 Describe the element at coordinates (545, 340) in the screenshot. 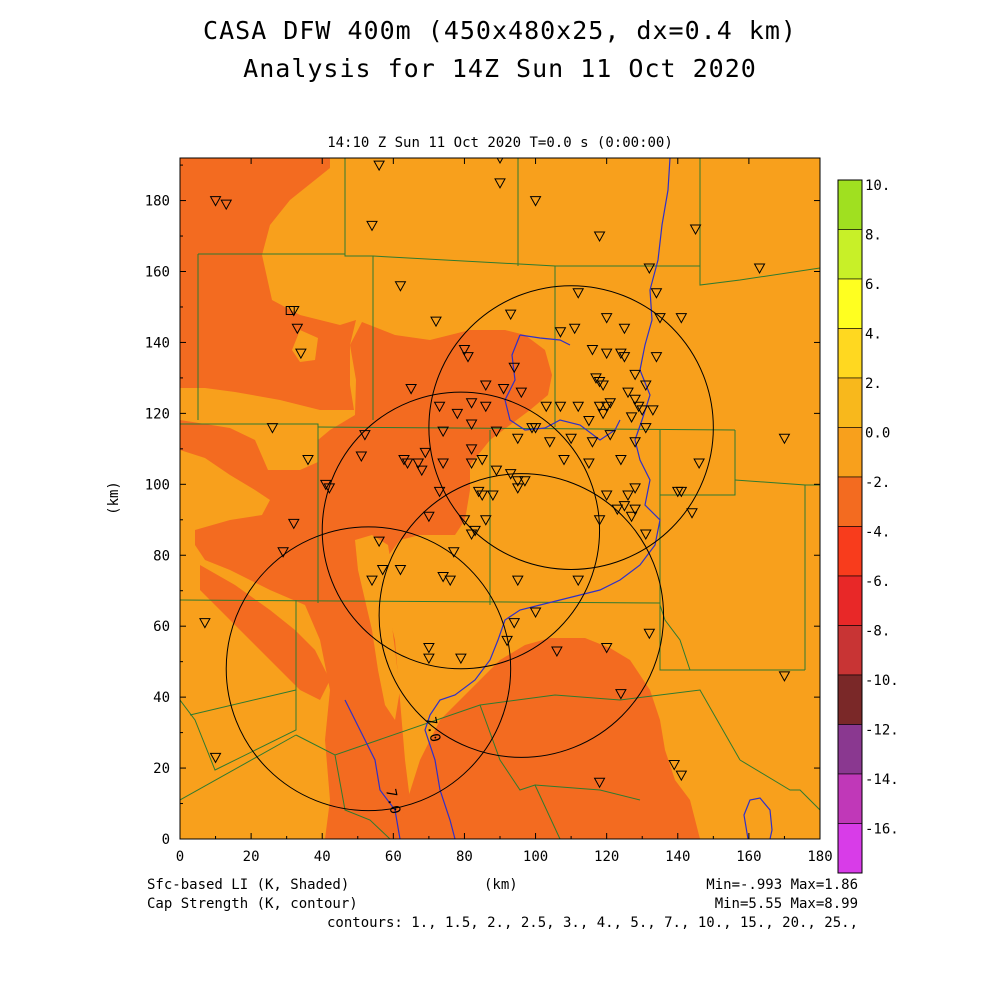

I see `contour-central-blob` at that location.